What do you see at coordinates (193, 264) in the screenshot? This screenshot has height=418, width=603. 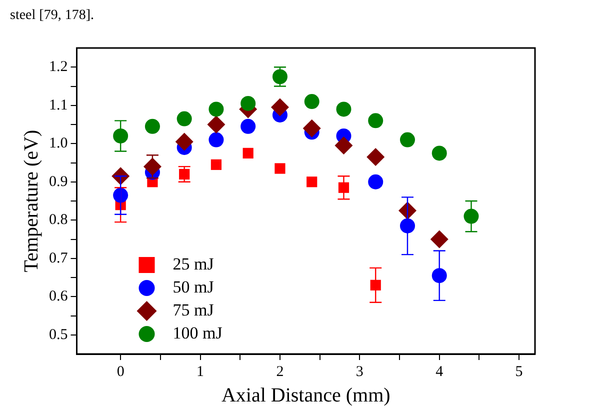 I see `legend-label: 25 mJ` at bounding box center [193, 264].